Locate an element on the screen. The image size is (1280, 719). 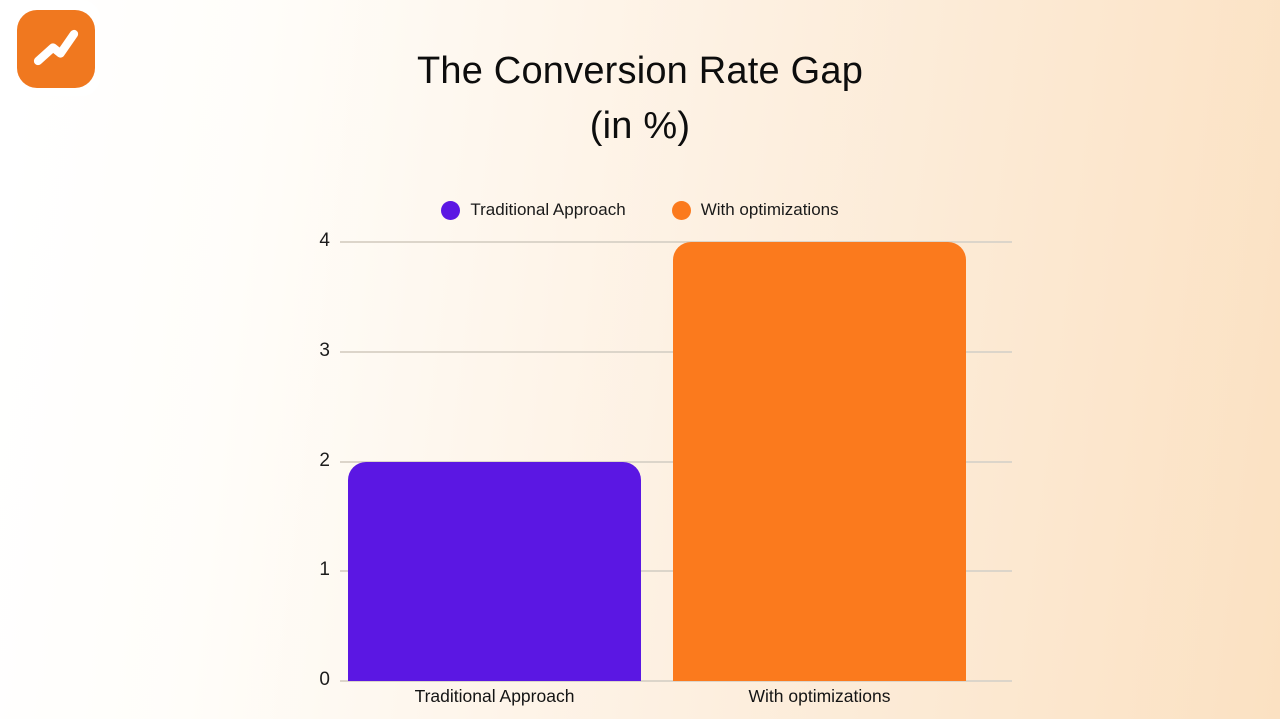
legend-label: With optimizations is located at coordinates (769, 209).